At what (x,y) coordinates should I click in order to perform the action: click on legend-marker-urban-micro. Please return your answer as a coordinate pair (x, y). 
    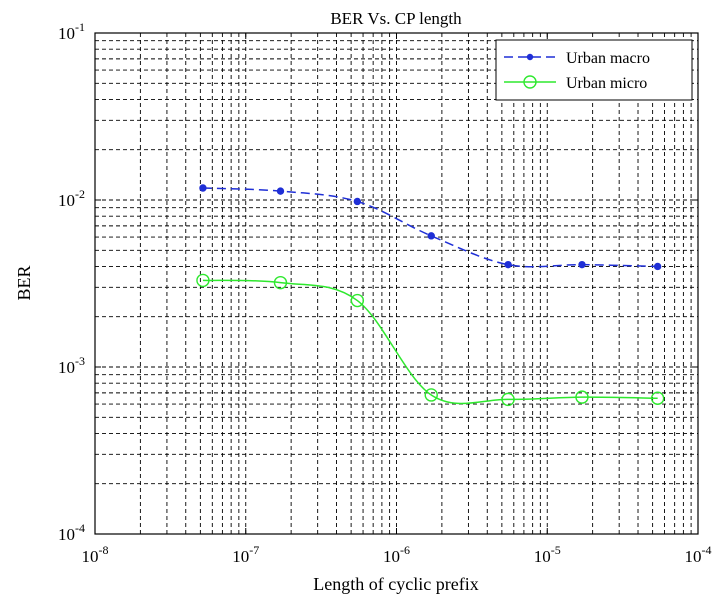
    Looking at the image, I should click on (530, 82).